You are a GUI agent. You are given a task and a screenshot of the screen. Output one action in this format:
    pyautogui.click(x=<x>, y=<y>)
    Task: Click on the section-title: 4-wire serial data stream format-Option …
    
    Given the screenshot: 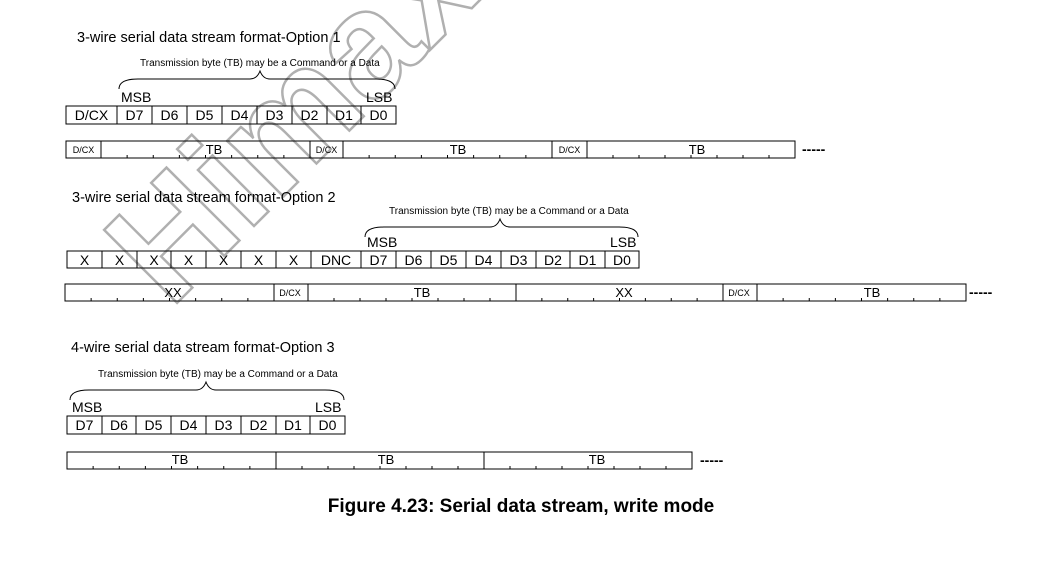 What is the action you would take?
    pyautogui.click(x=203, y=348)
    